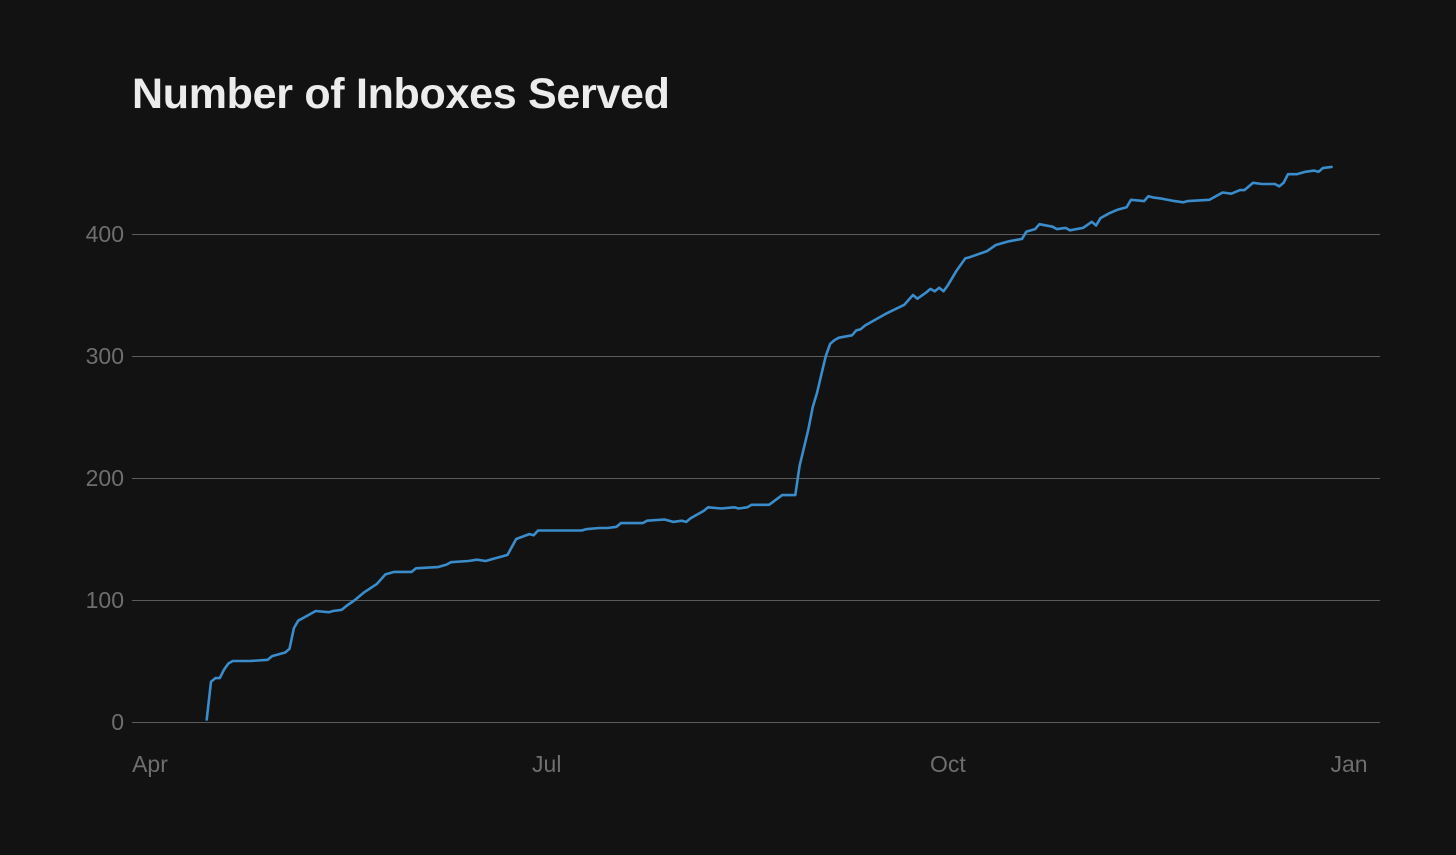  I want to click on x-tick-label: Apr, so click(150, 764).